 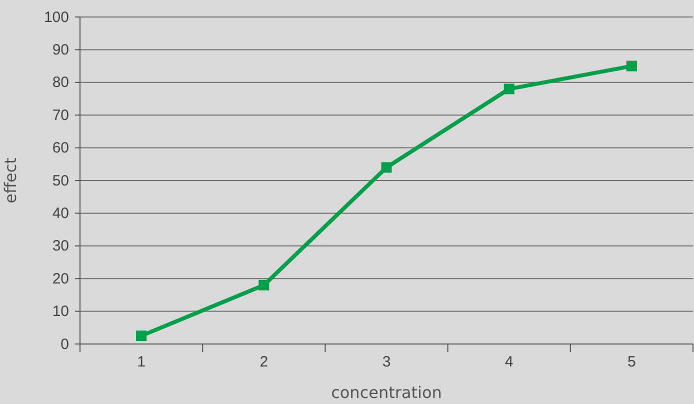 What do you see at coordinates (509, 362) in the screenshot?
I see `x-tick-label: 4` at bounding box center [509, 362].